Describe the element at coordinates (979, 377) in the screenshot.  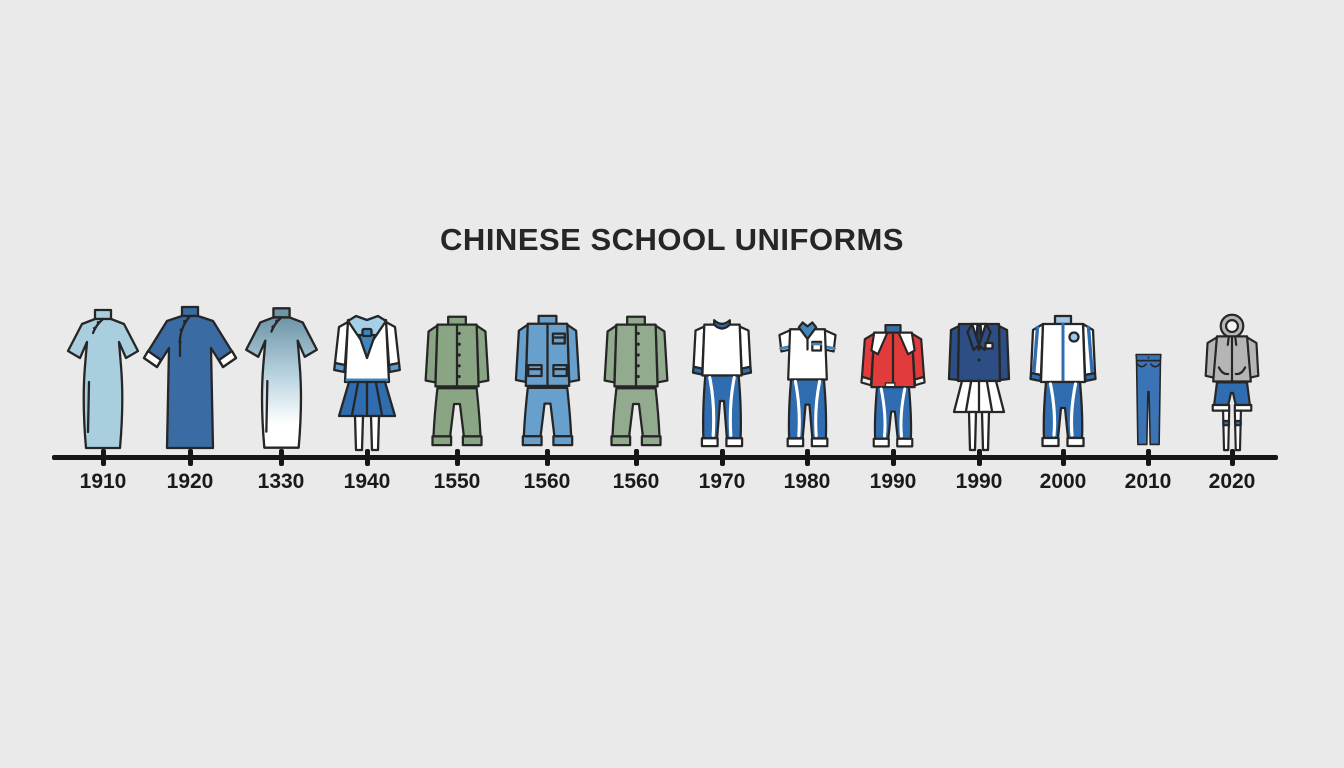
I see `blazer-and-skirt-illustration` at that location.